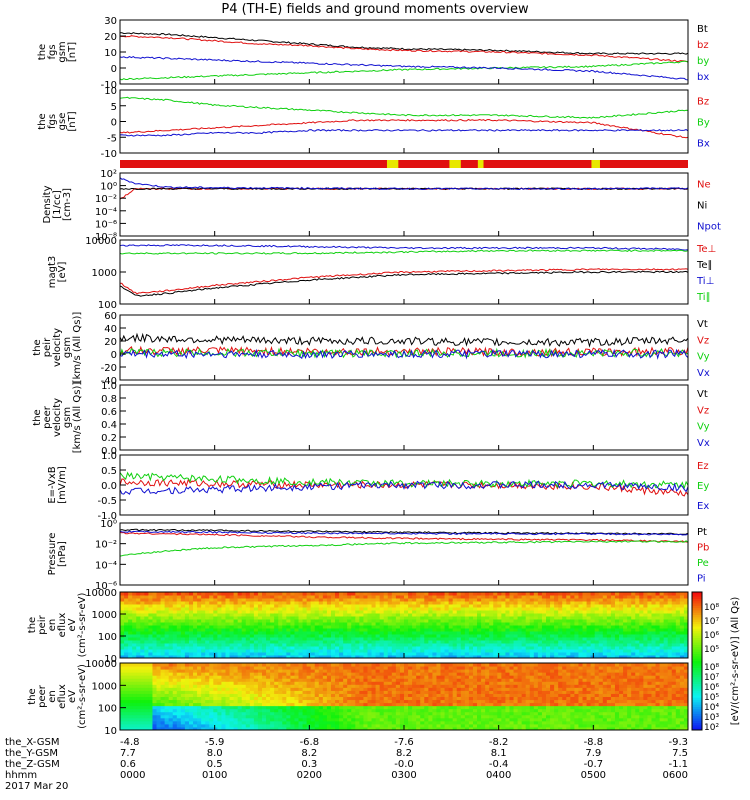 Image resolution: width=750 pixels, height=800 pixels. Describe the element at coordinates (32, 625) in the screenshot. I see `y-axis-label: the` at that location.